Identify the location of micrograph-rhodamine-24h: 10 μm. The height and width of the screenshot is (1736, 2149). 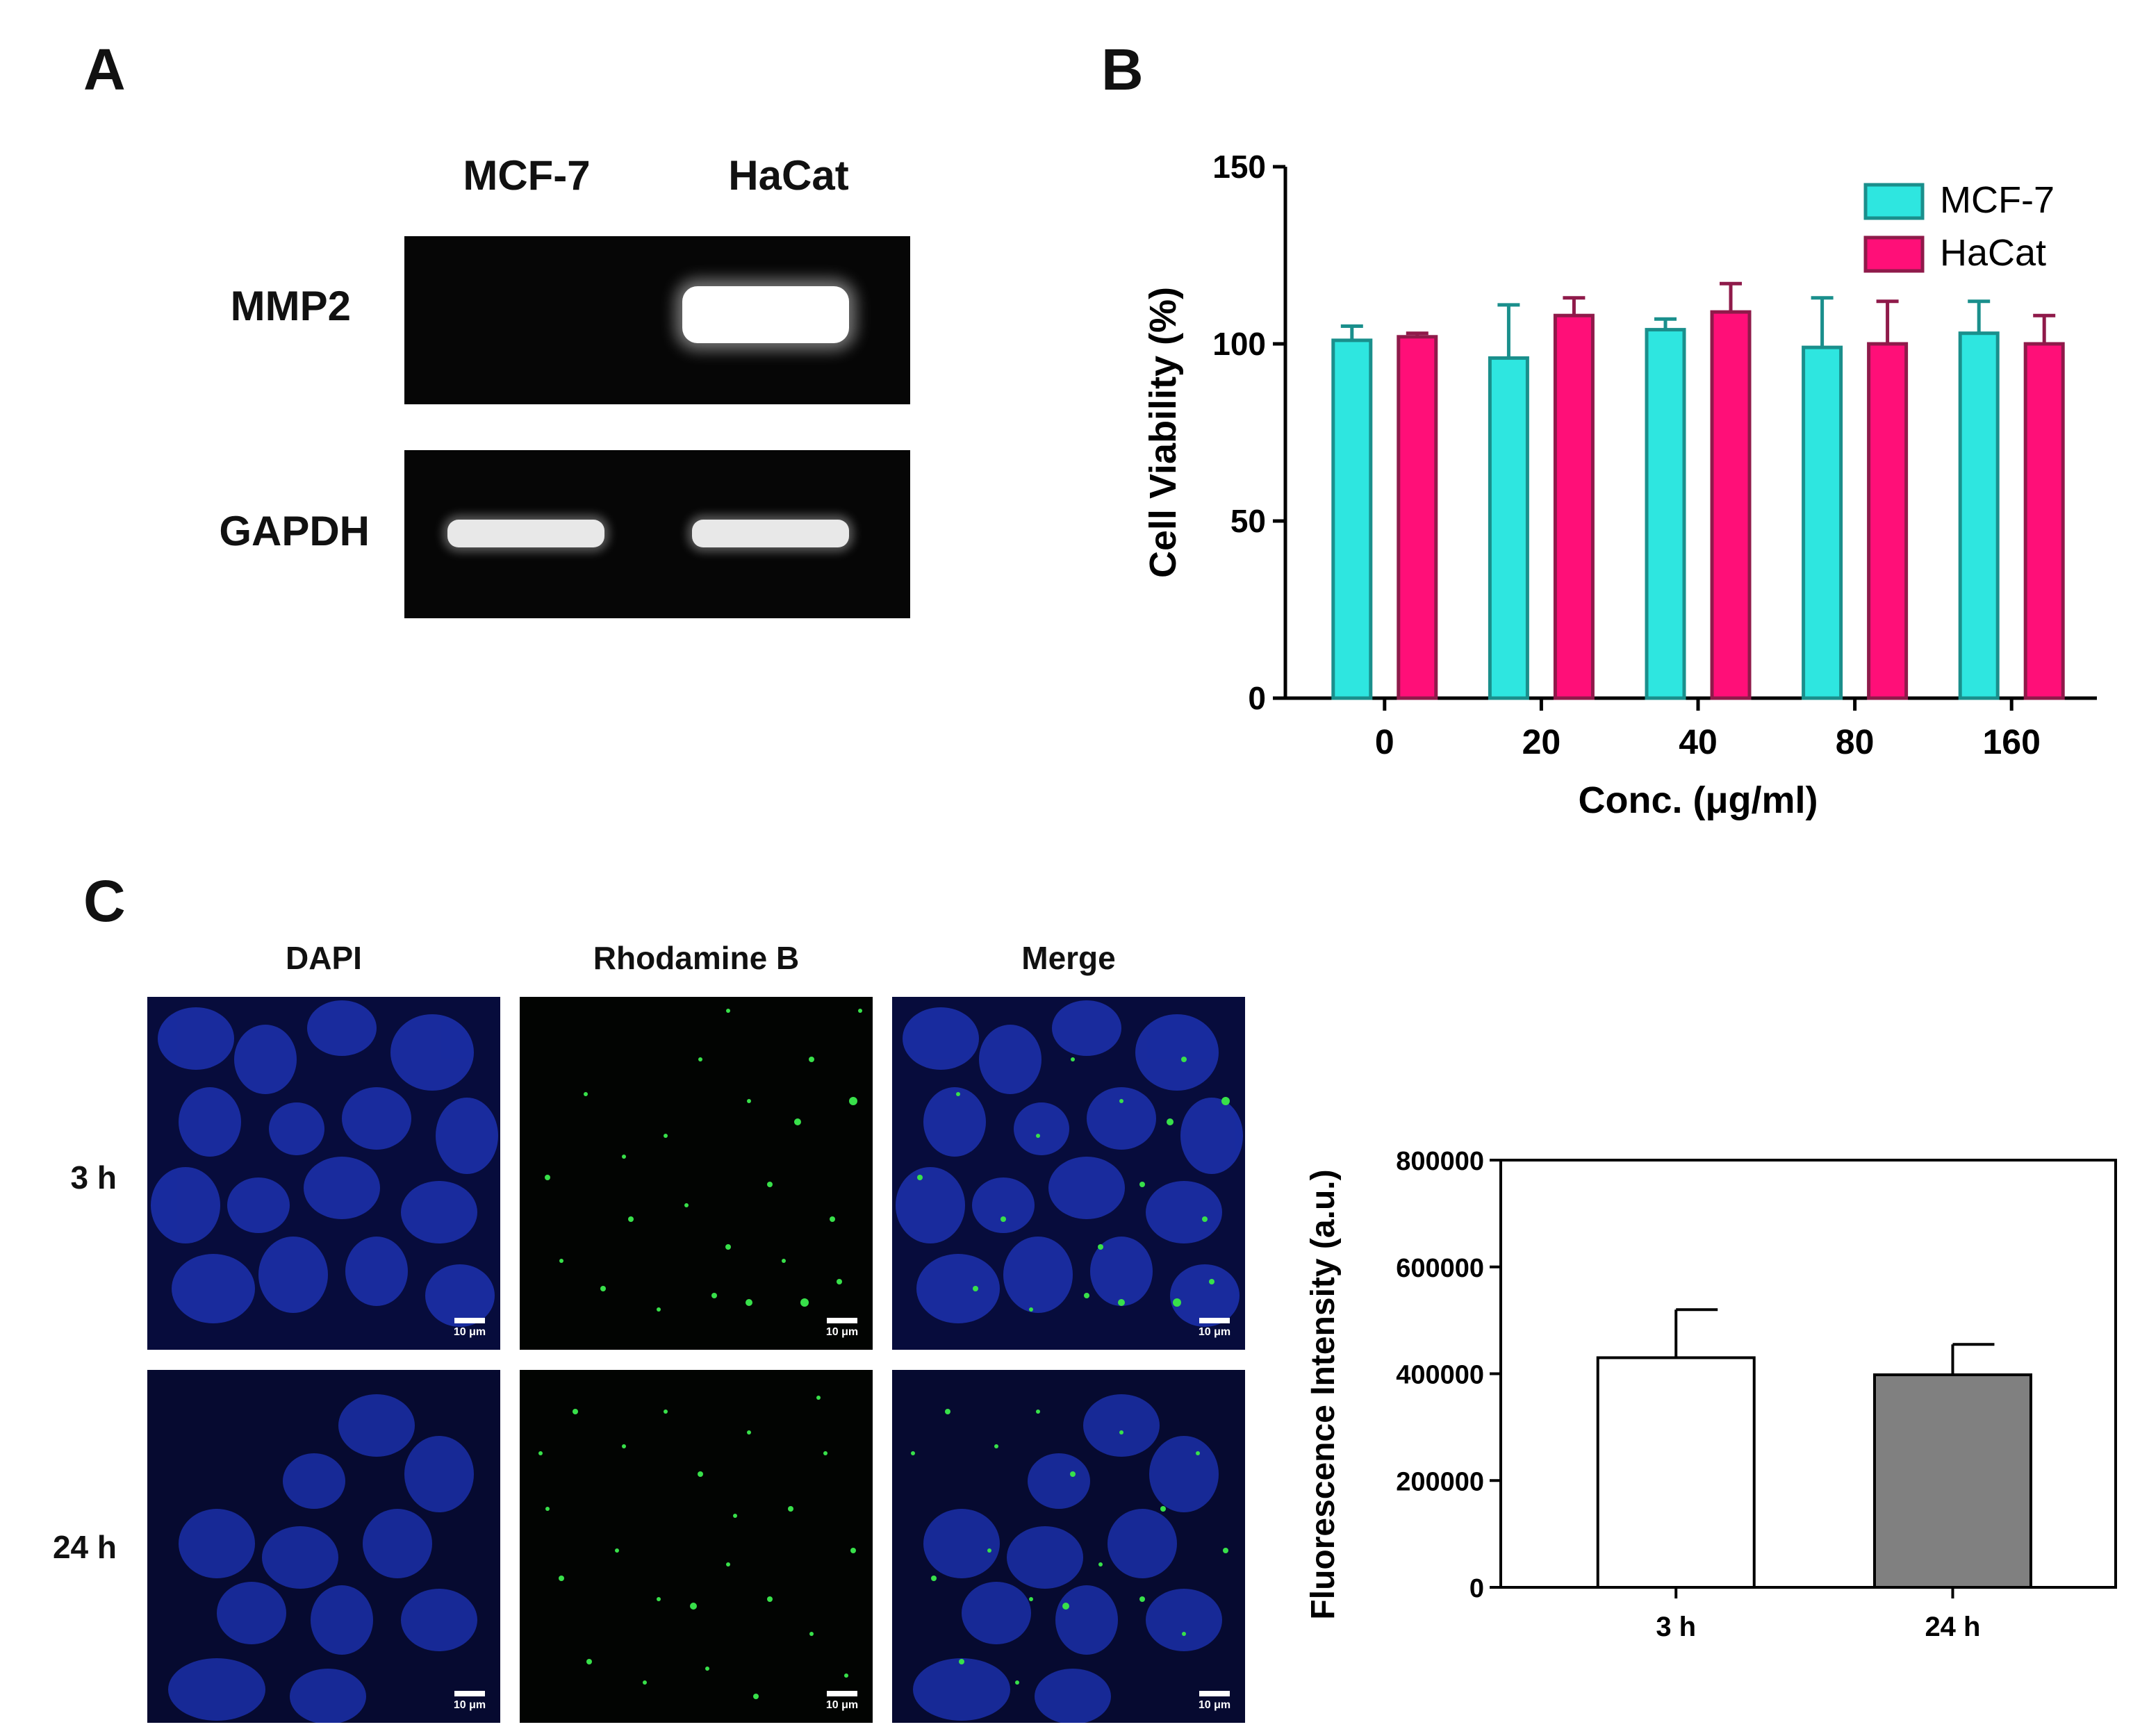
(696, 1546).